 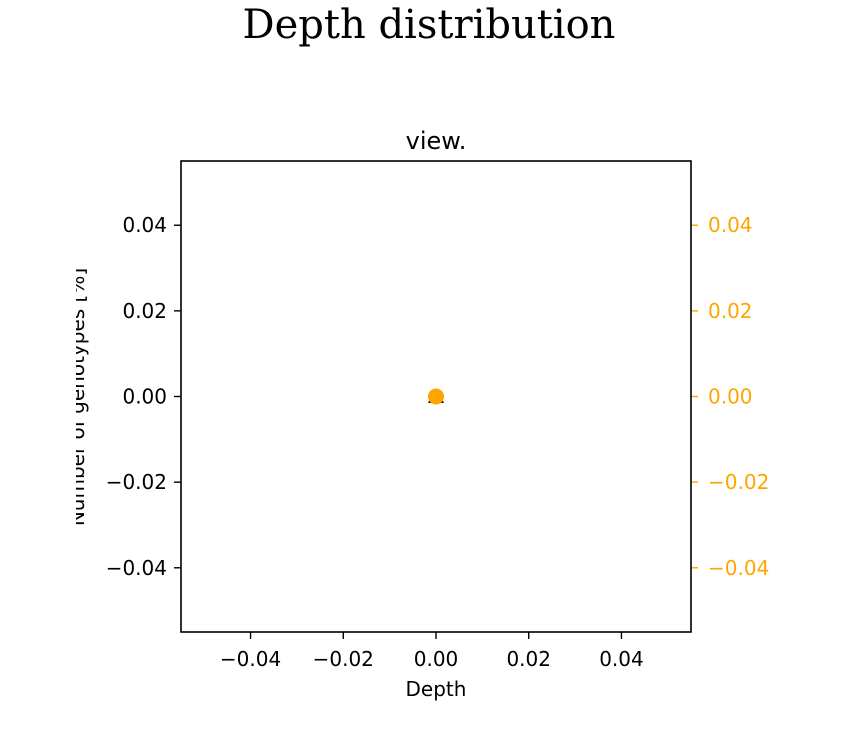 I want to click on y-right-tick-label: 0.02, so click(x=730, y=311).